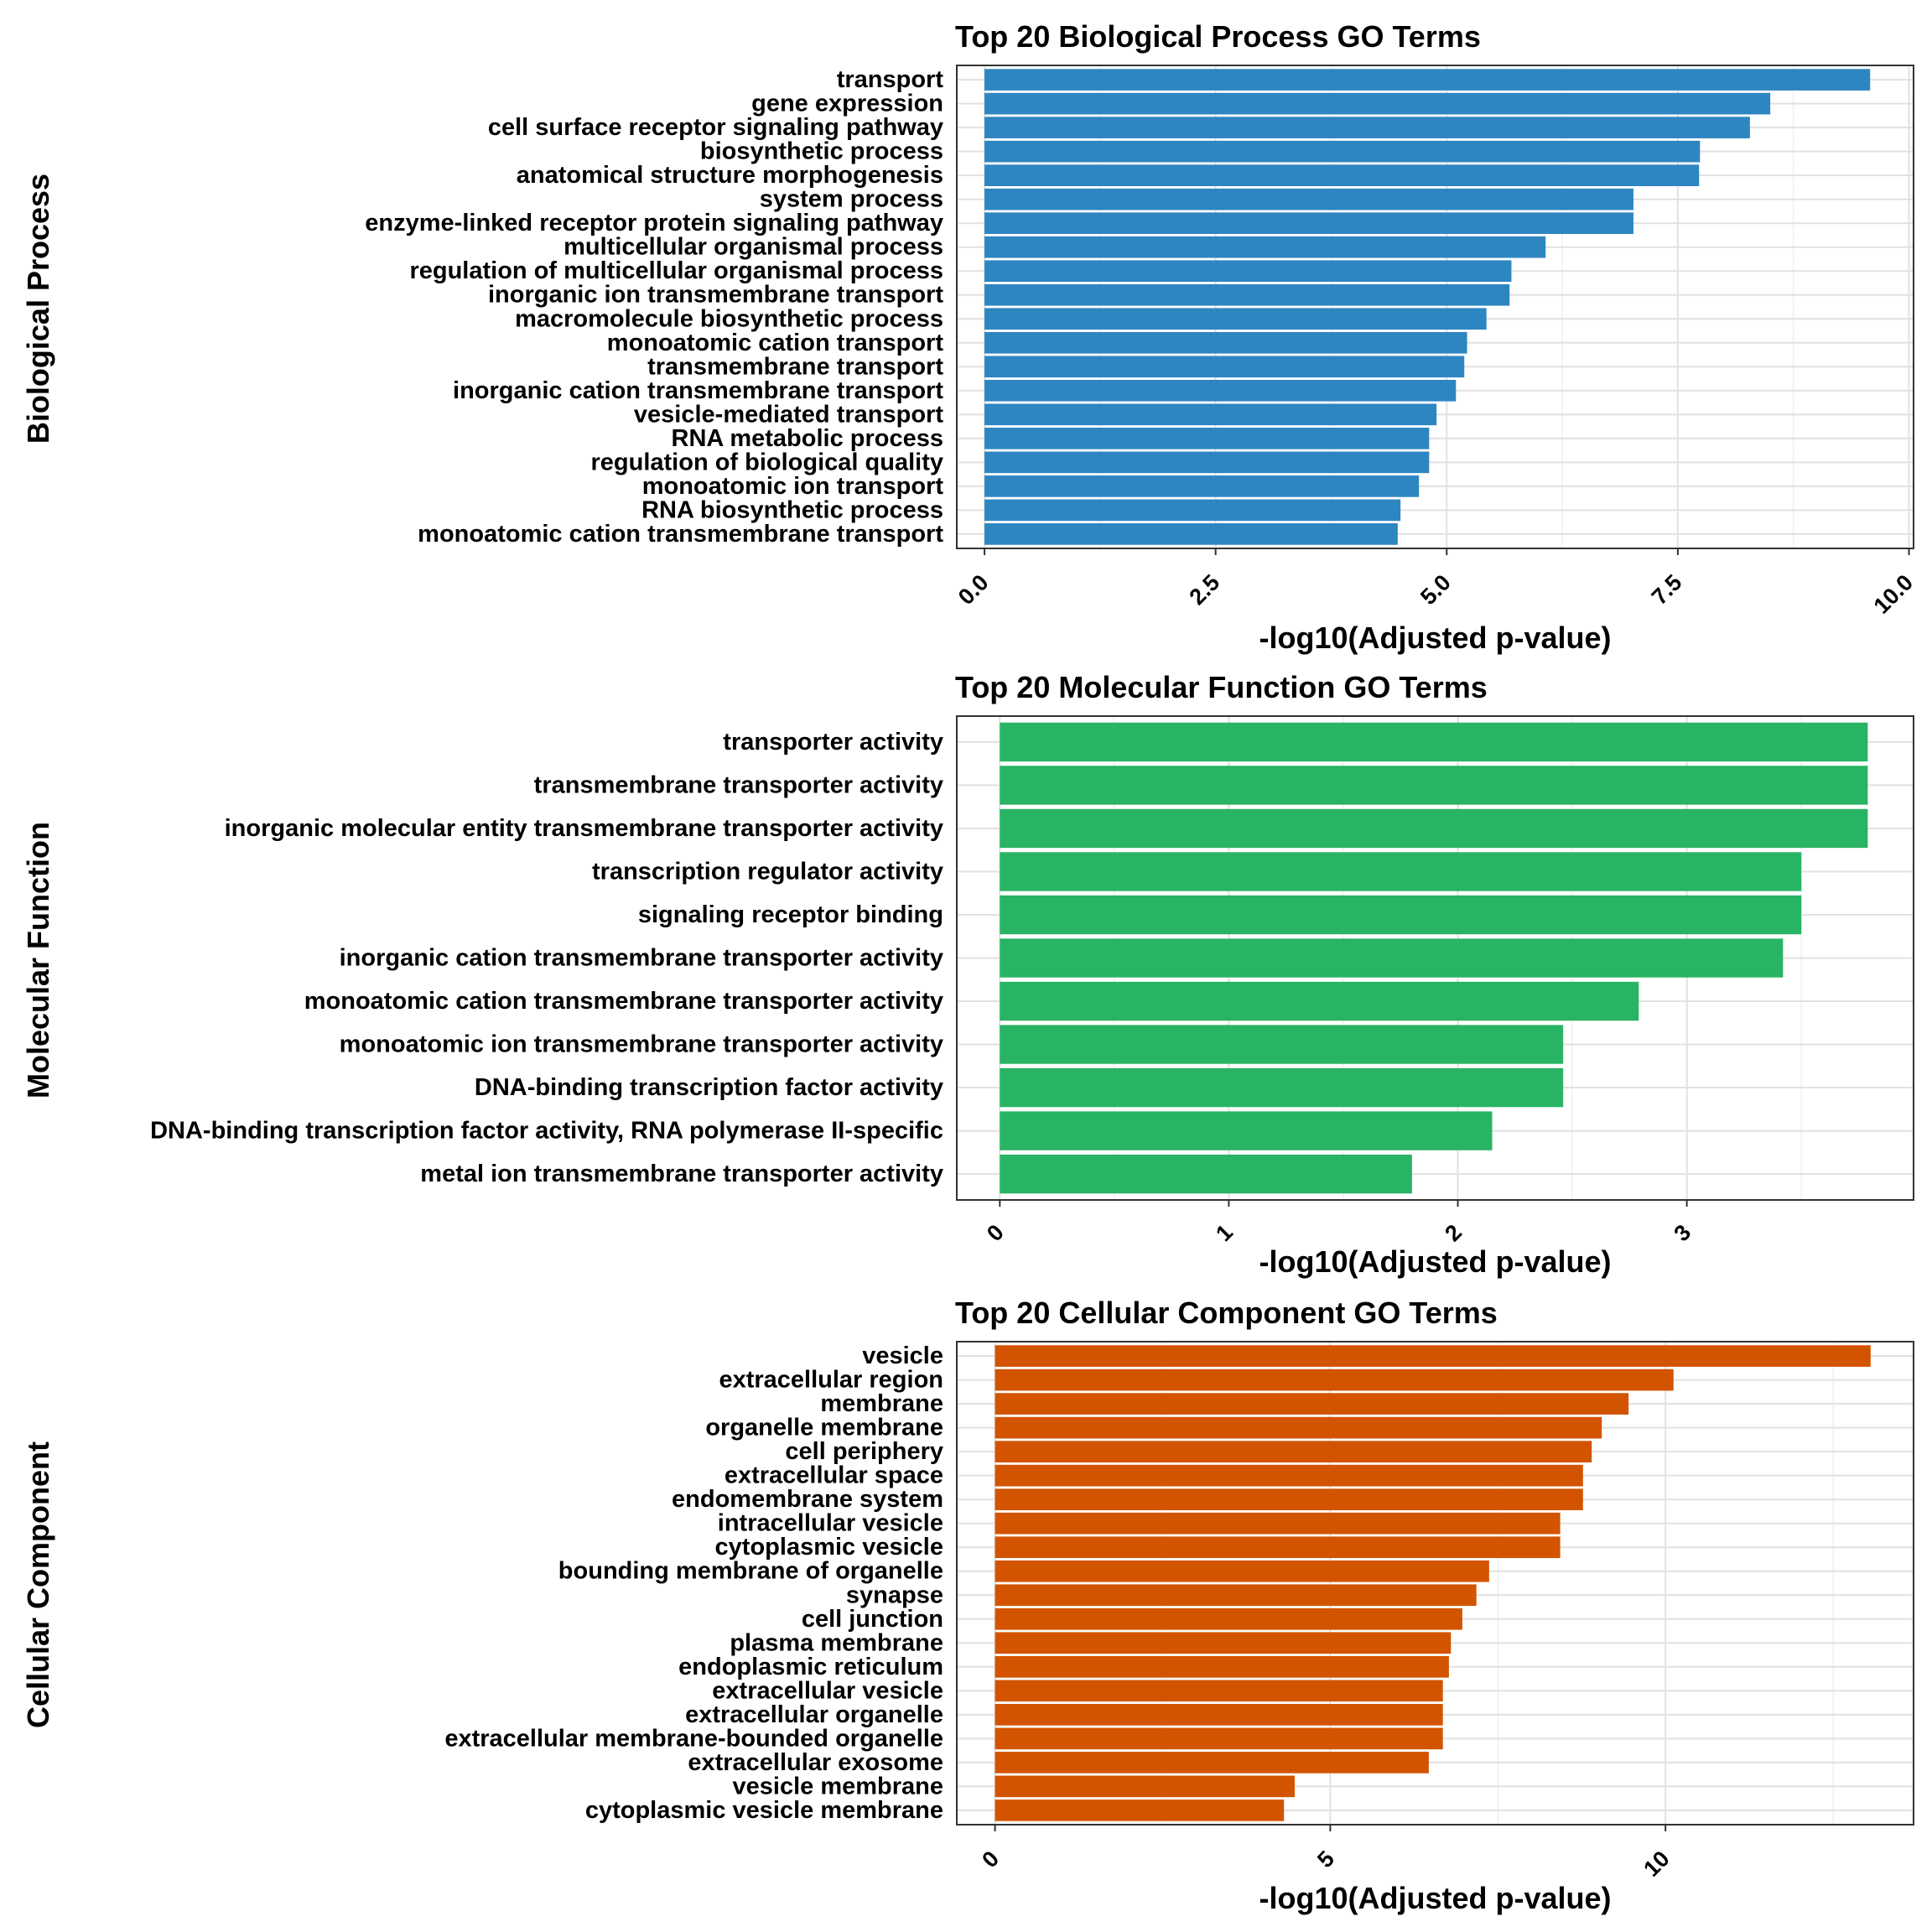 The width and height of the screenshot is (1932, 1932). What do you see at coordinates (38, 309) in the screenshot?
I see `y-axis-title: Biological Process` at bounding box center [38, 309].